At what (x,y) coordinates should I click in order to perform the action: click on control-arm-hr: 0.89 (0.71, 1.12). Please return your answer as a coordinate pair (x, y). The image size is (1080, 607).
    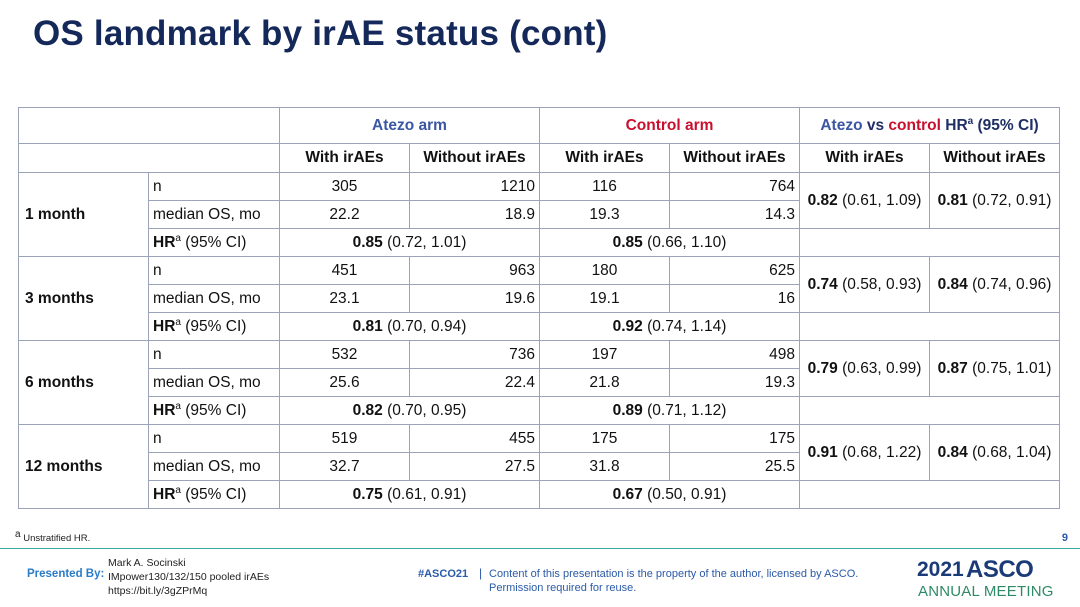
    Looking at the image, I should click on (669, 410).